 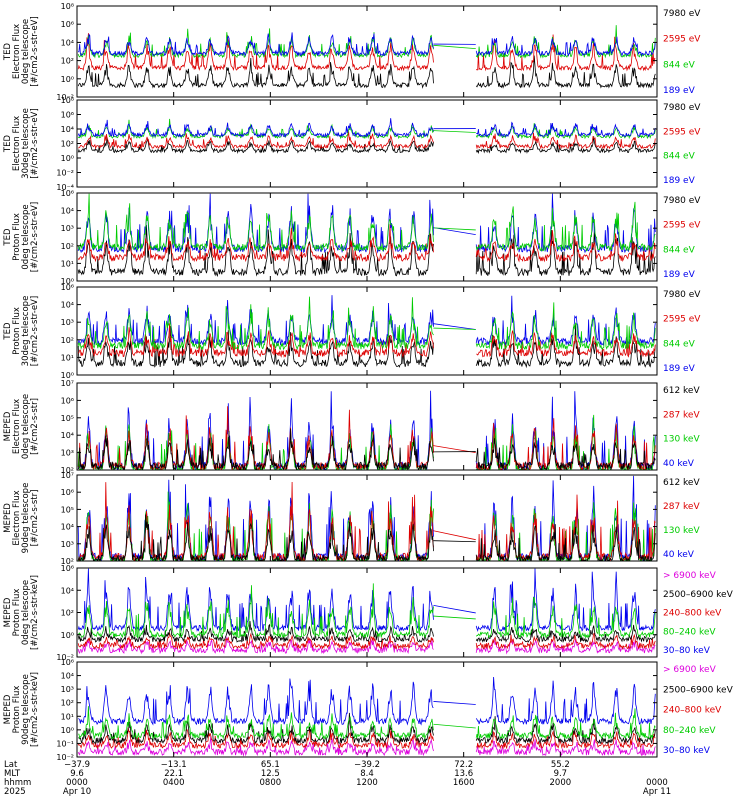 I want to click on channel-label: 844 eV, so click(x=679, y=250).